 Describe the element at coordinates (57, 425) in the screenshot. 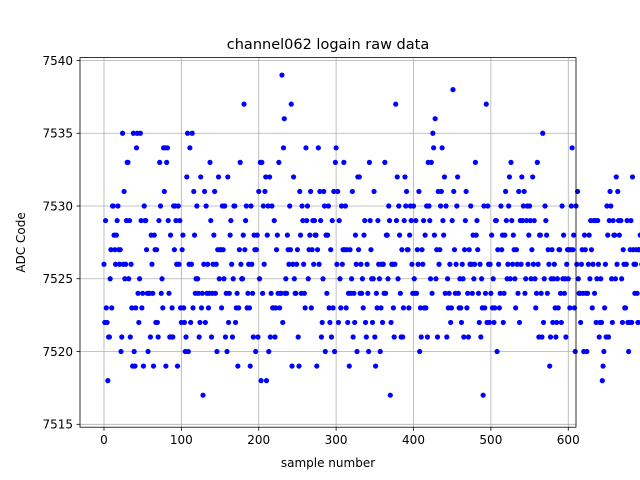

I see `y-tick-label: 7515` at that location.